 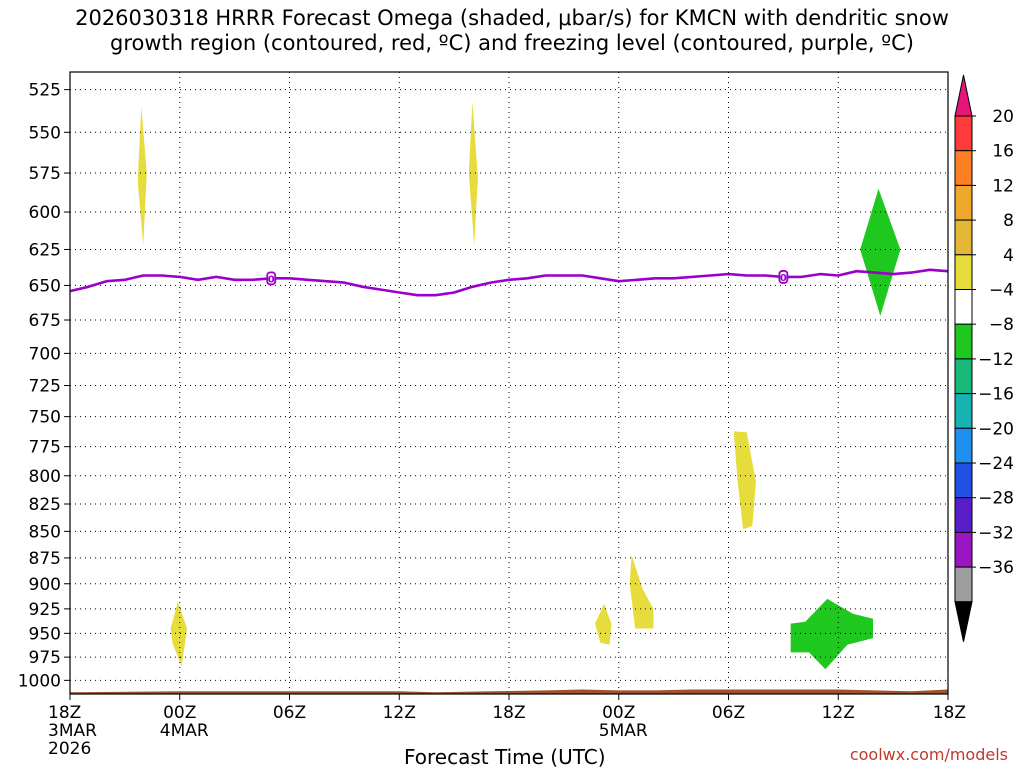 What do you see at coordinates (69, 749) in the screenshot?
I see `x-tick-year-0: 2026` at bounding box center [69, 749].